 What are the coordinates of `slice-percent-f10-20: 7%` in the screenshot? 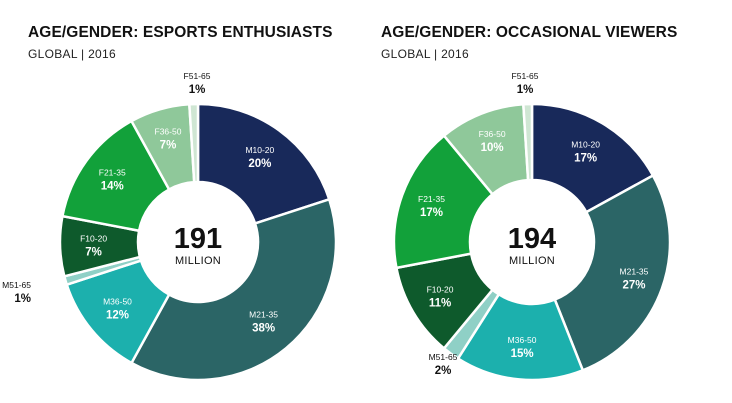 It's located at (93, 252).